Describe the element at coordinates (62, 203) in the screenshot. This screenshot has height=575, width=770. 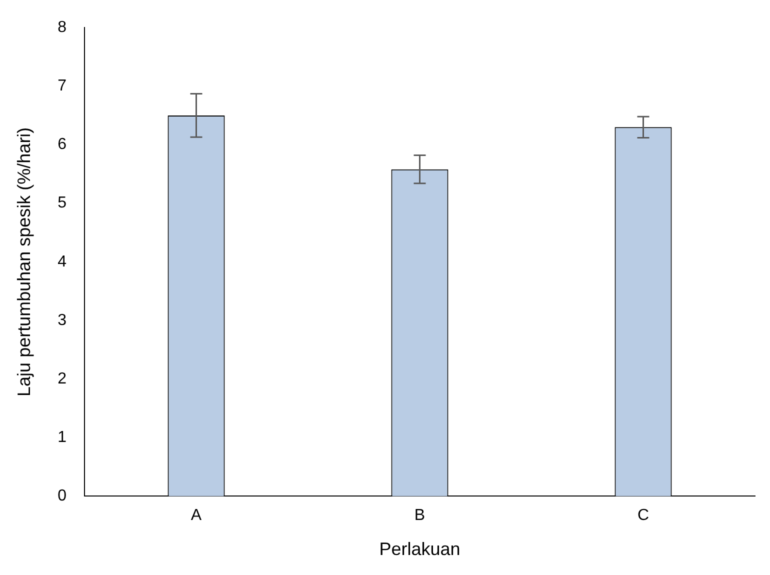
I see `y-tick-label: 5` at that location.